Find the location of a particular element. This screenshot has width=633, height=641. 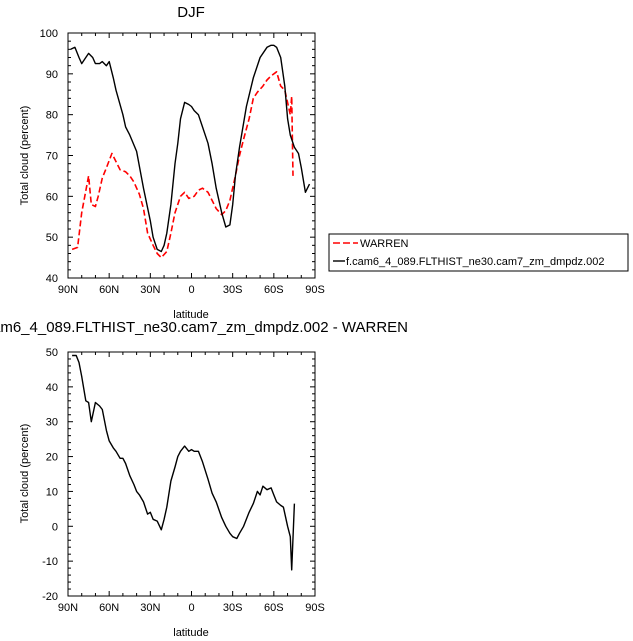

y-tick-label: 10 is located at coordinates (52, 492).